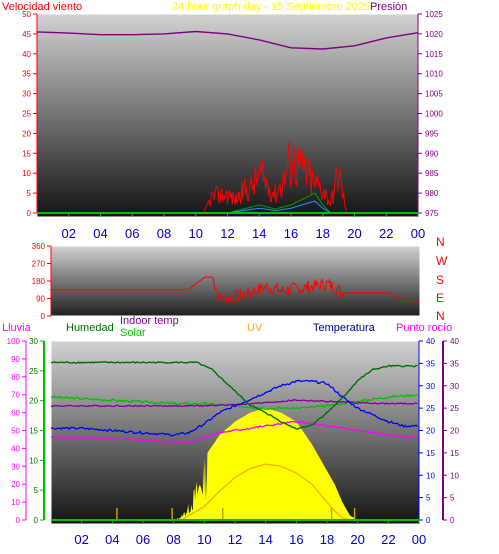 Image resolution: width=499 pixels, height=554 pixels. Describe the element at coordinates (265, 539) in the screenshot. I see `hour-label: 14` at that location.